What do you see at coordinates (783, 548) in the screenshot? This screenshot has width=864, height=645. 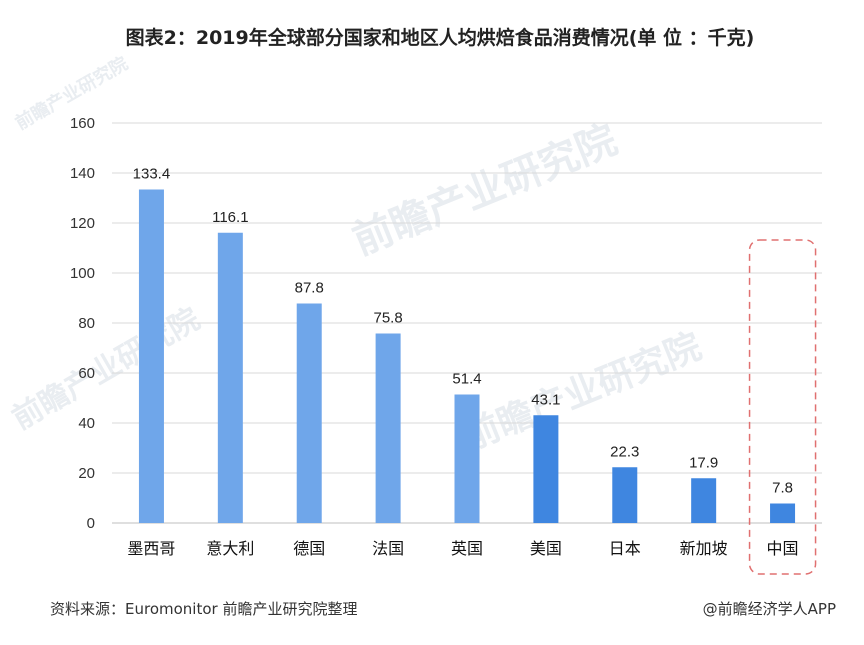 I see `category-label: 中国` at bounding box center [783, 548].